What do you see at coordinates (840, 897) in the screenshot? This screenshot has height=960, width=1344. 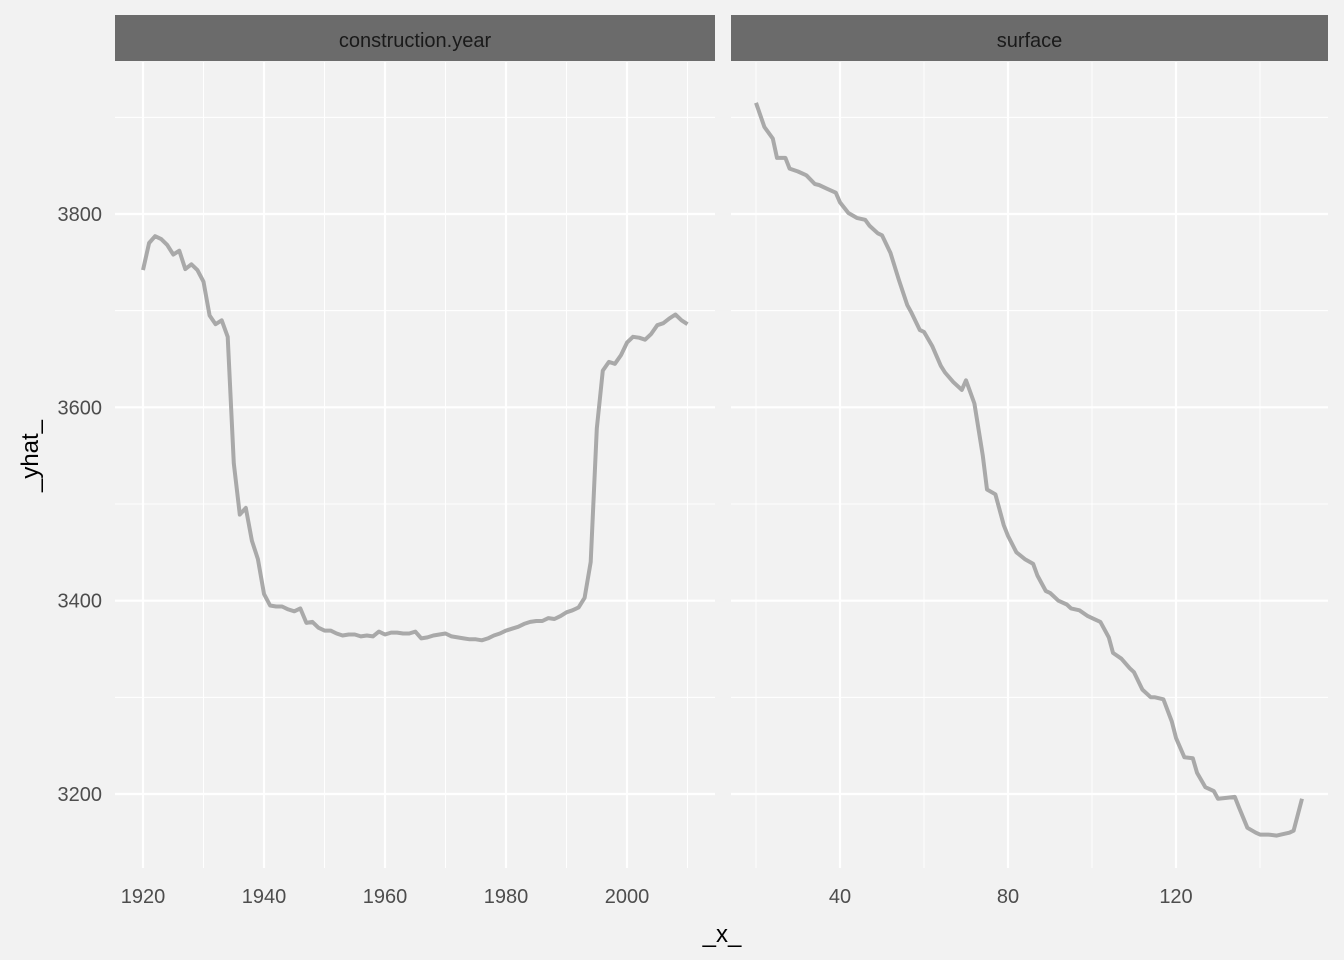 I see `x-tick-label: 40` at bounding box center [840, 897].